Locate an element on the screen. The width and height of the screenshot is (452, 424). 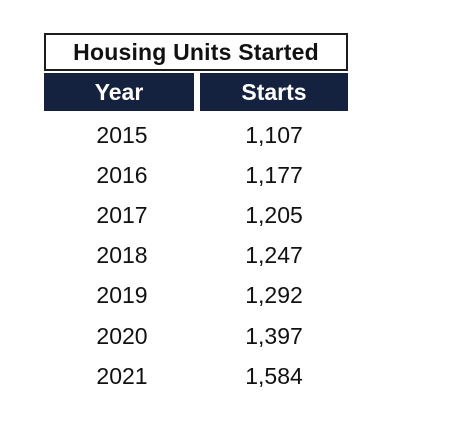
table-title: Housing Units Started is located at coordinates (196, 52).